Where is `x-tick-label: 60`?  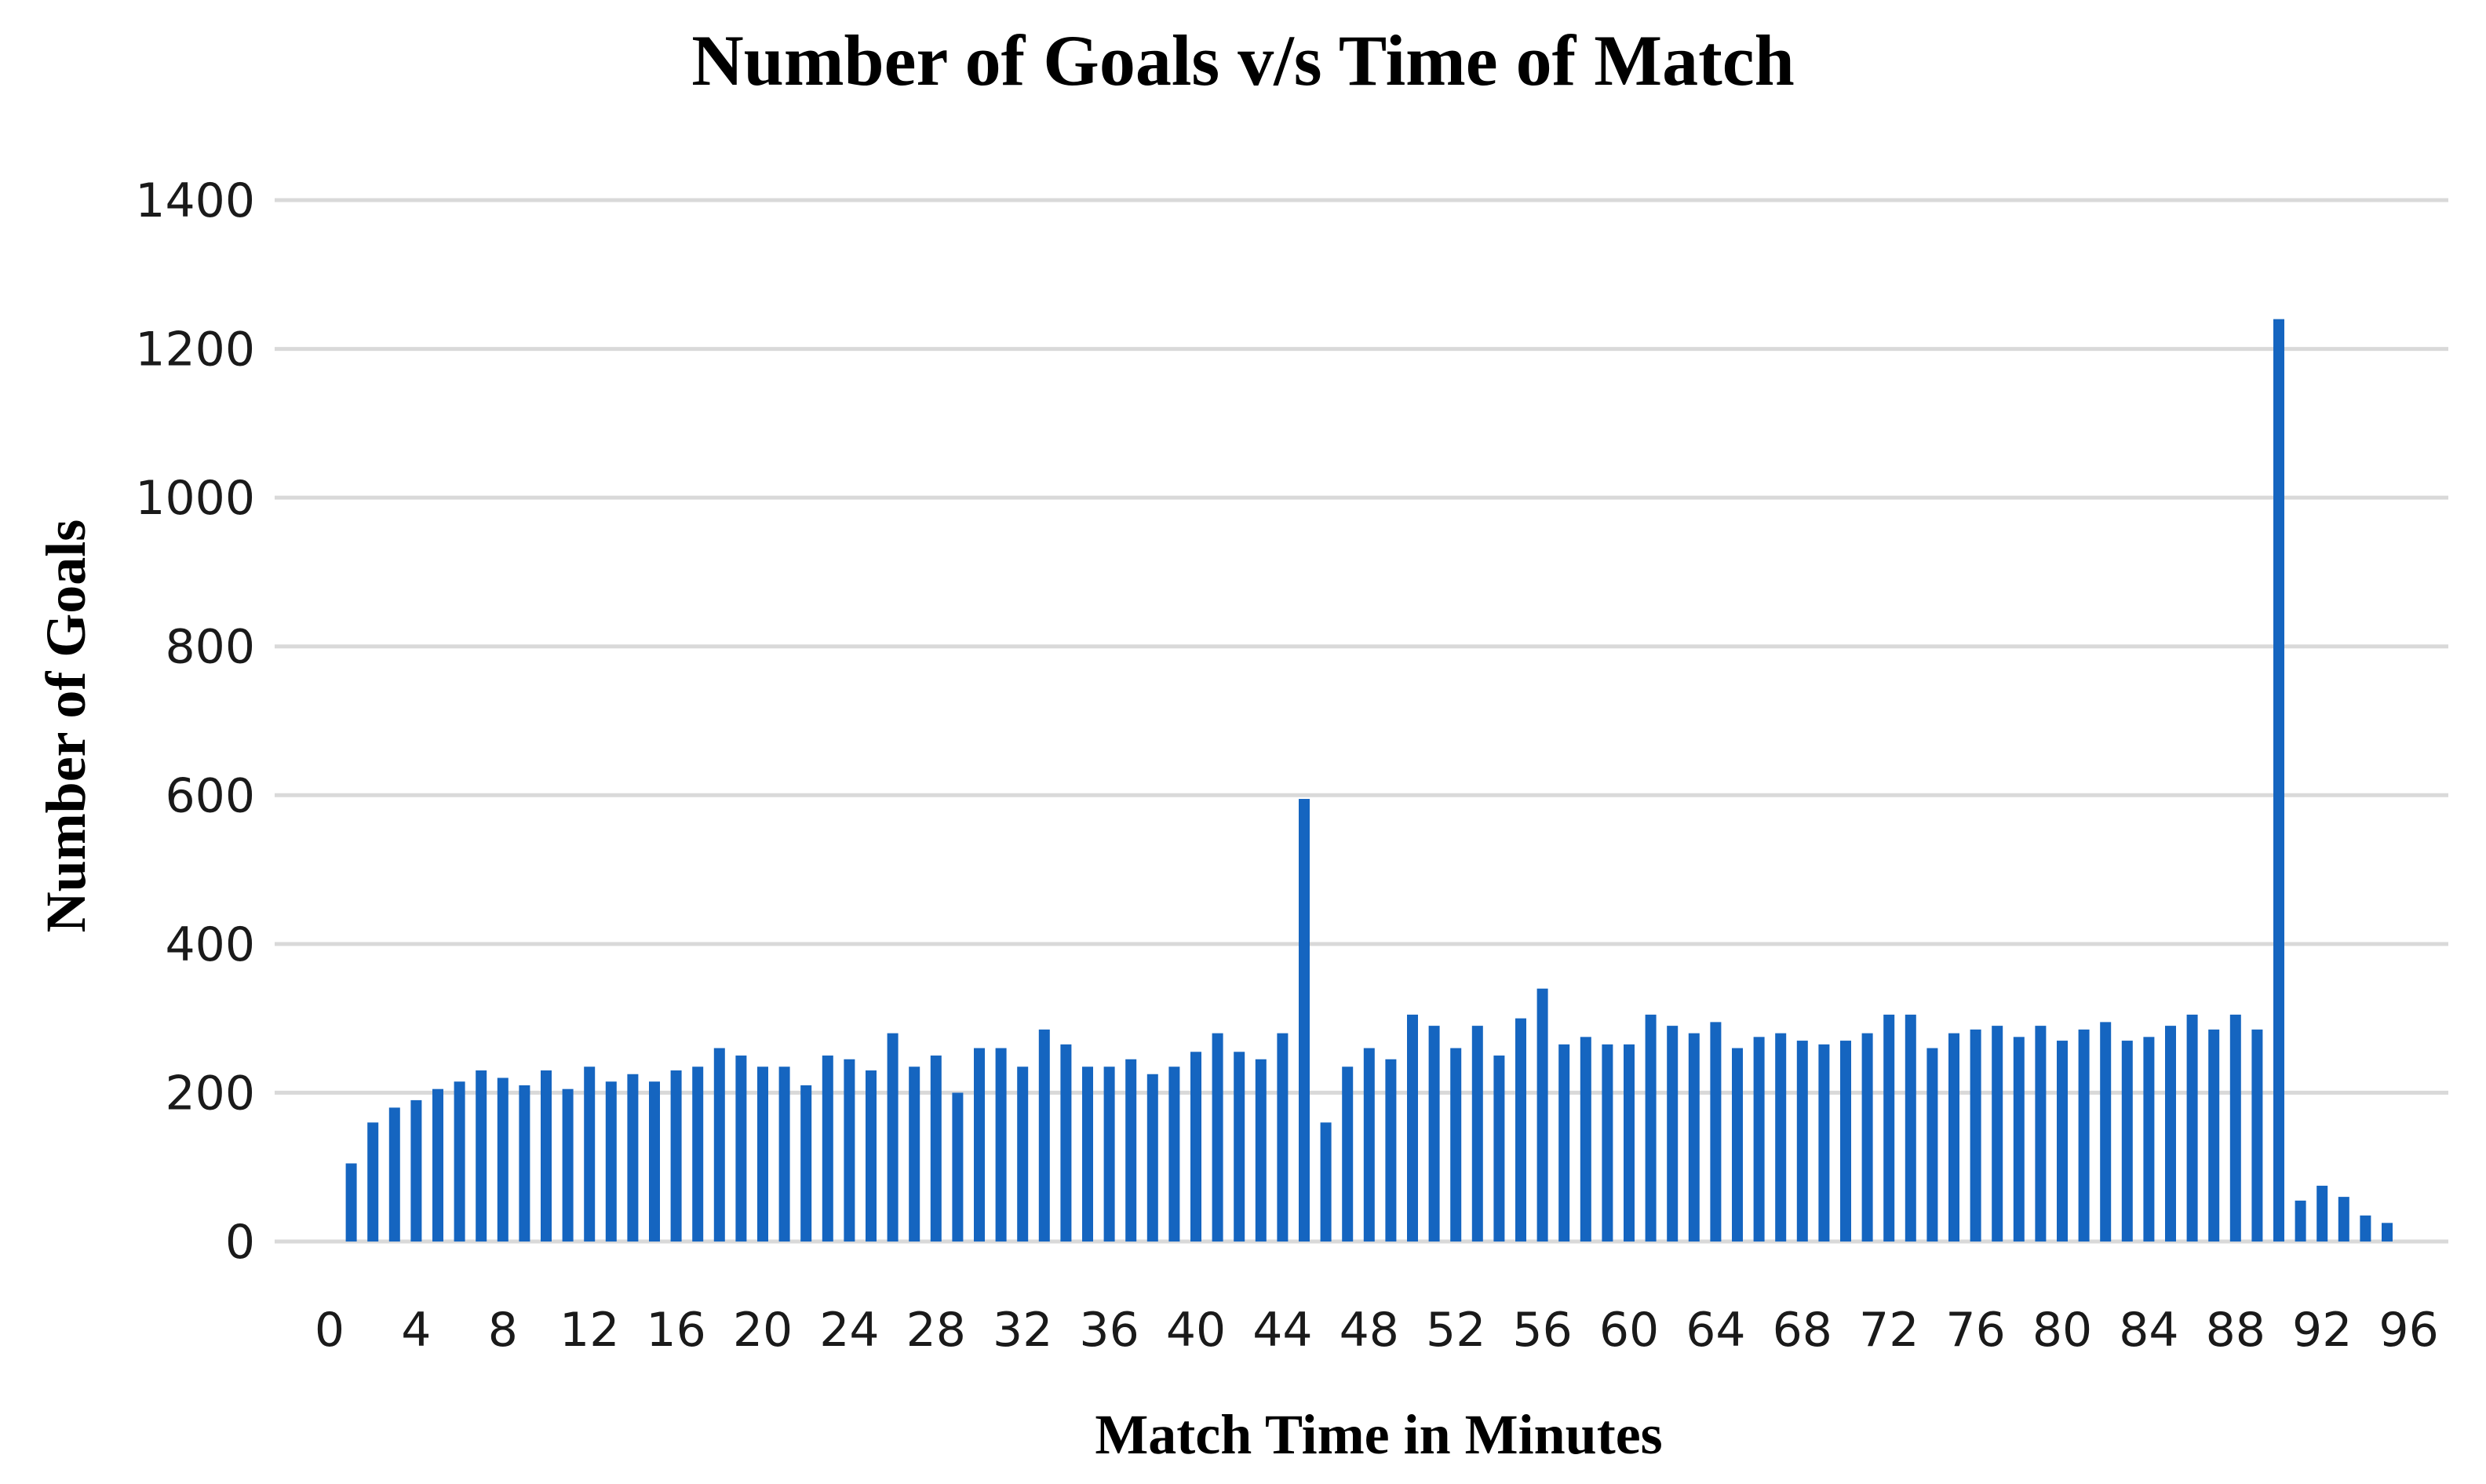
x-tick-label: 60 is located at coordinates (1629, 1330).